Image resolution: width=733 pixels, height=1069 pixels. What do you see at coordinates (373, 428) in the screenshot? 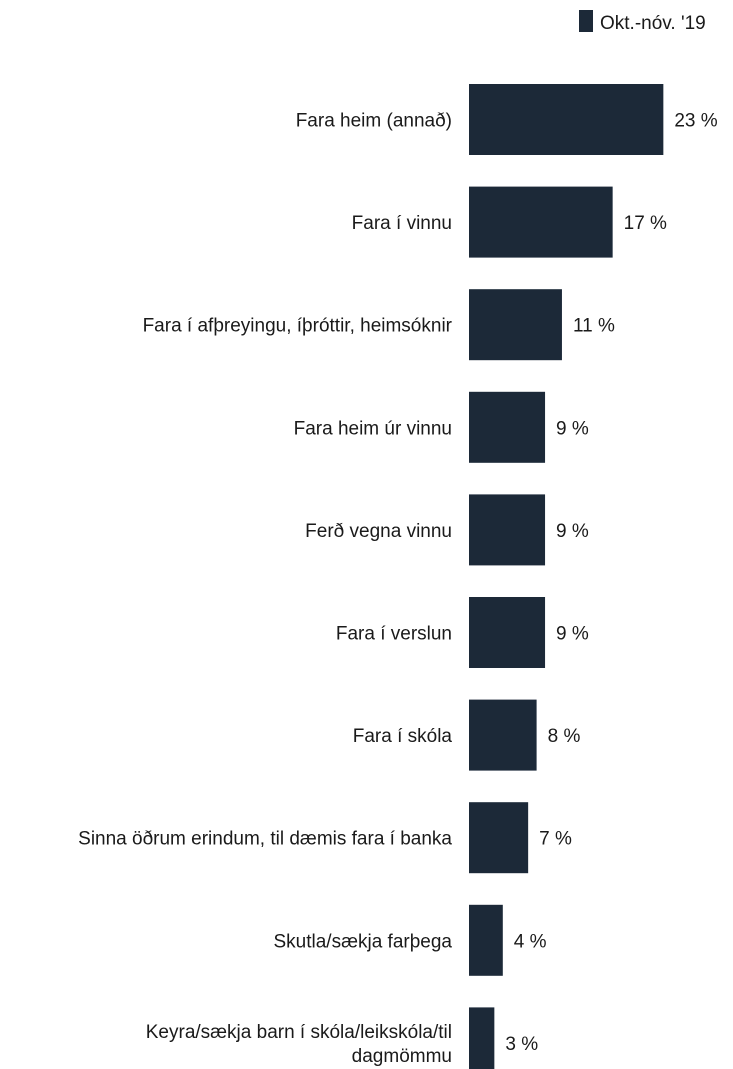
I see `category-label: Fara heim úr vinnu` at bounding box center [373, 428].